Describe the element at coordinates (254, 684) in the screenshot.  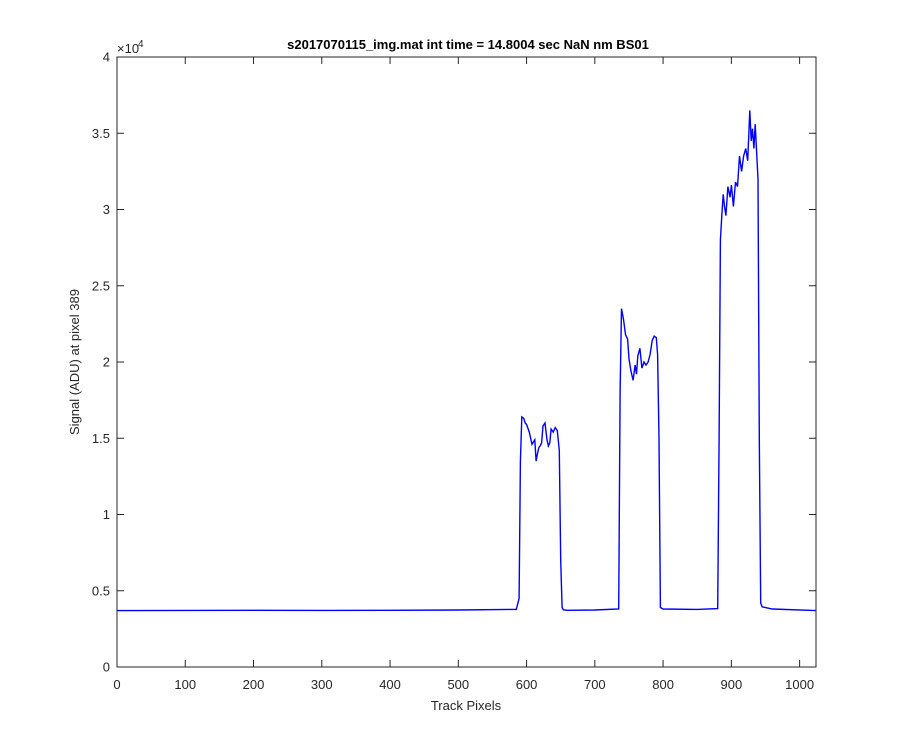
I see `x-tick-label: 200` at that location.